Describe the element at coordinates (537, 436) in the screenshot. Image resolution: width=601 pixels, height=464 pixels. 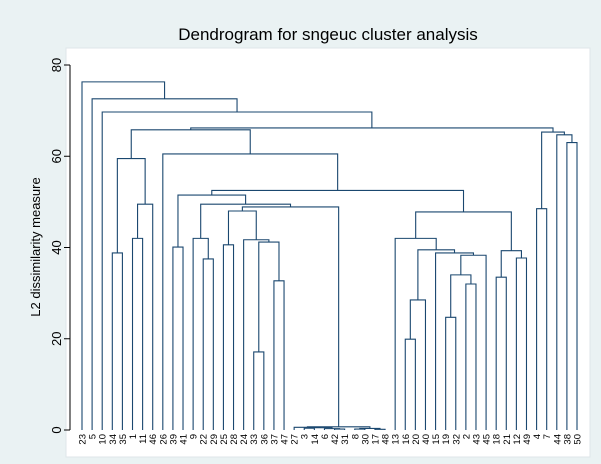
I see `leaf-label: 4` at that location.